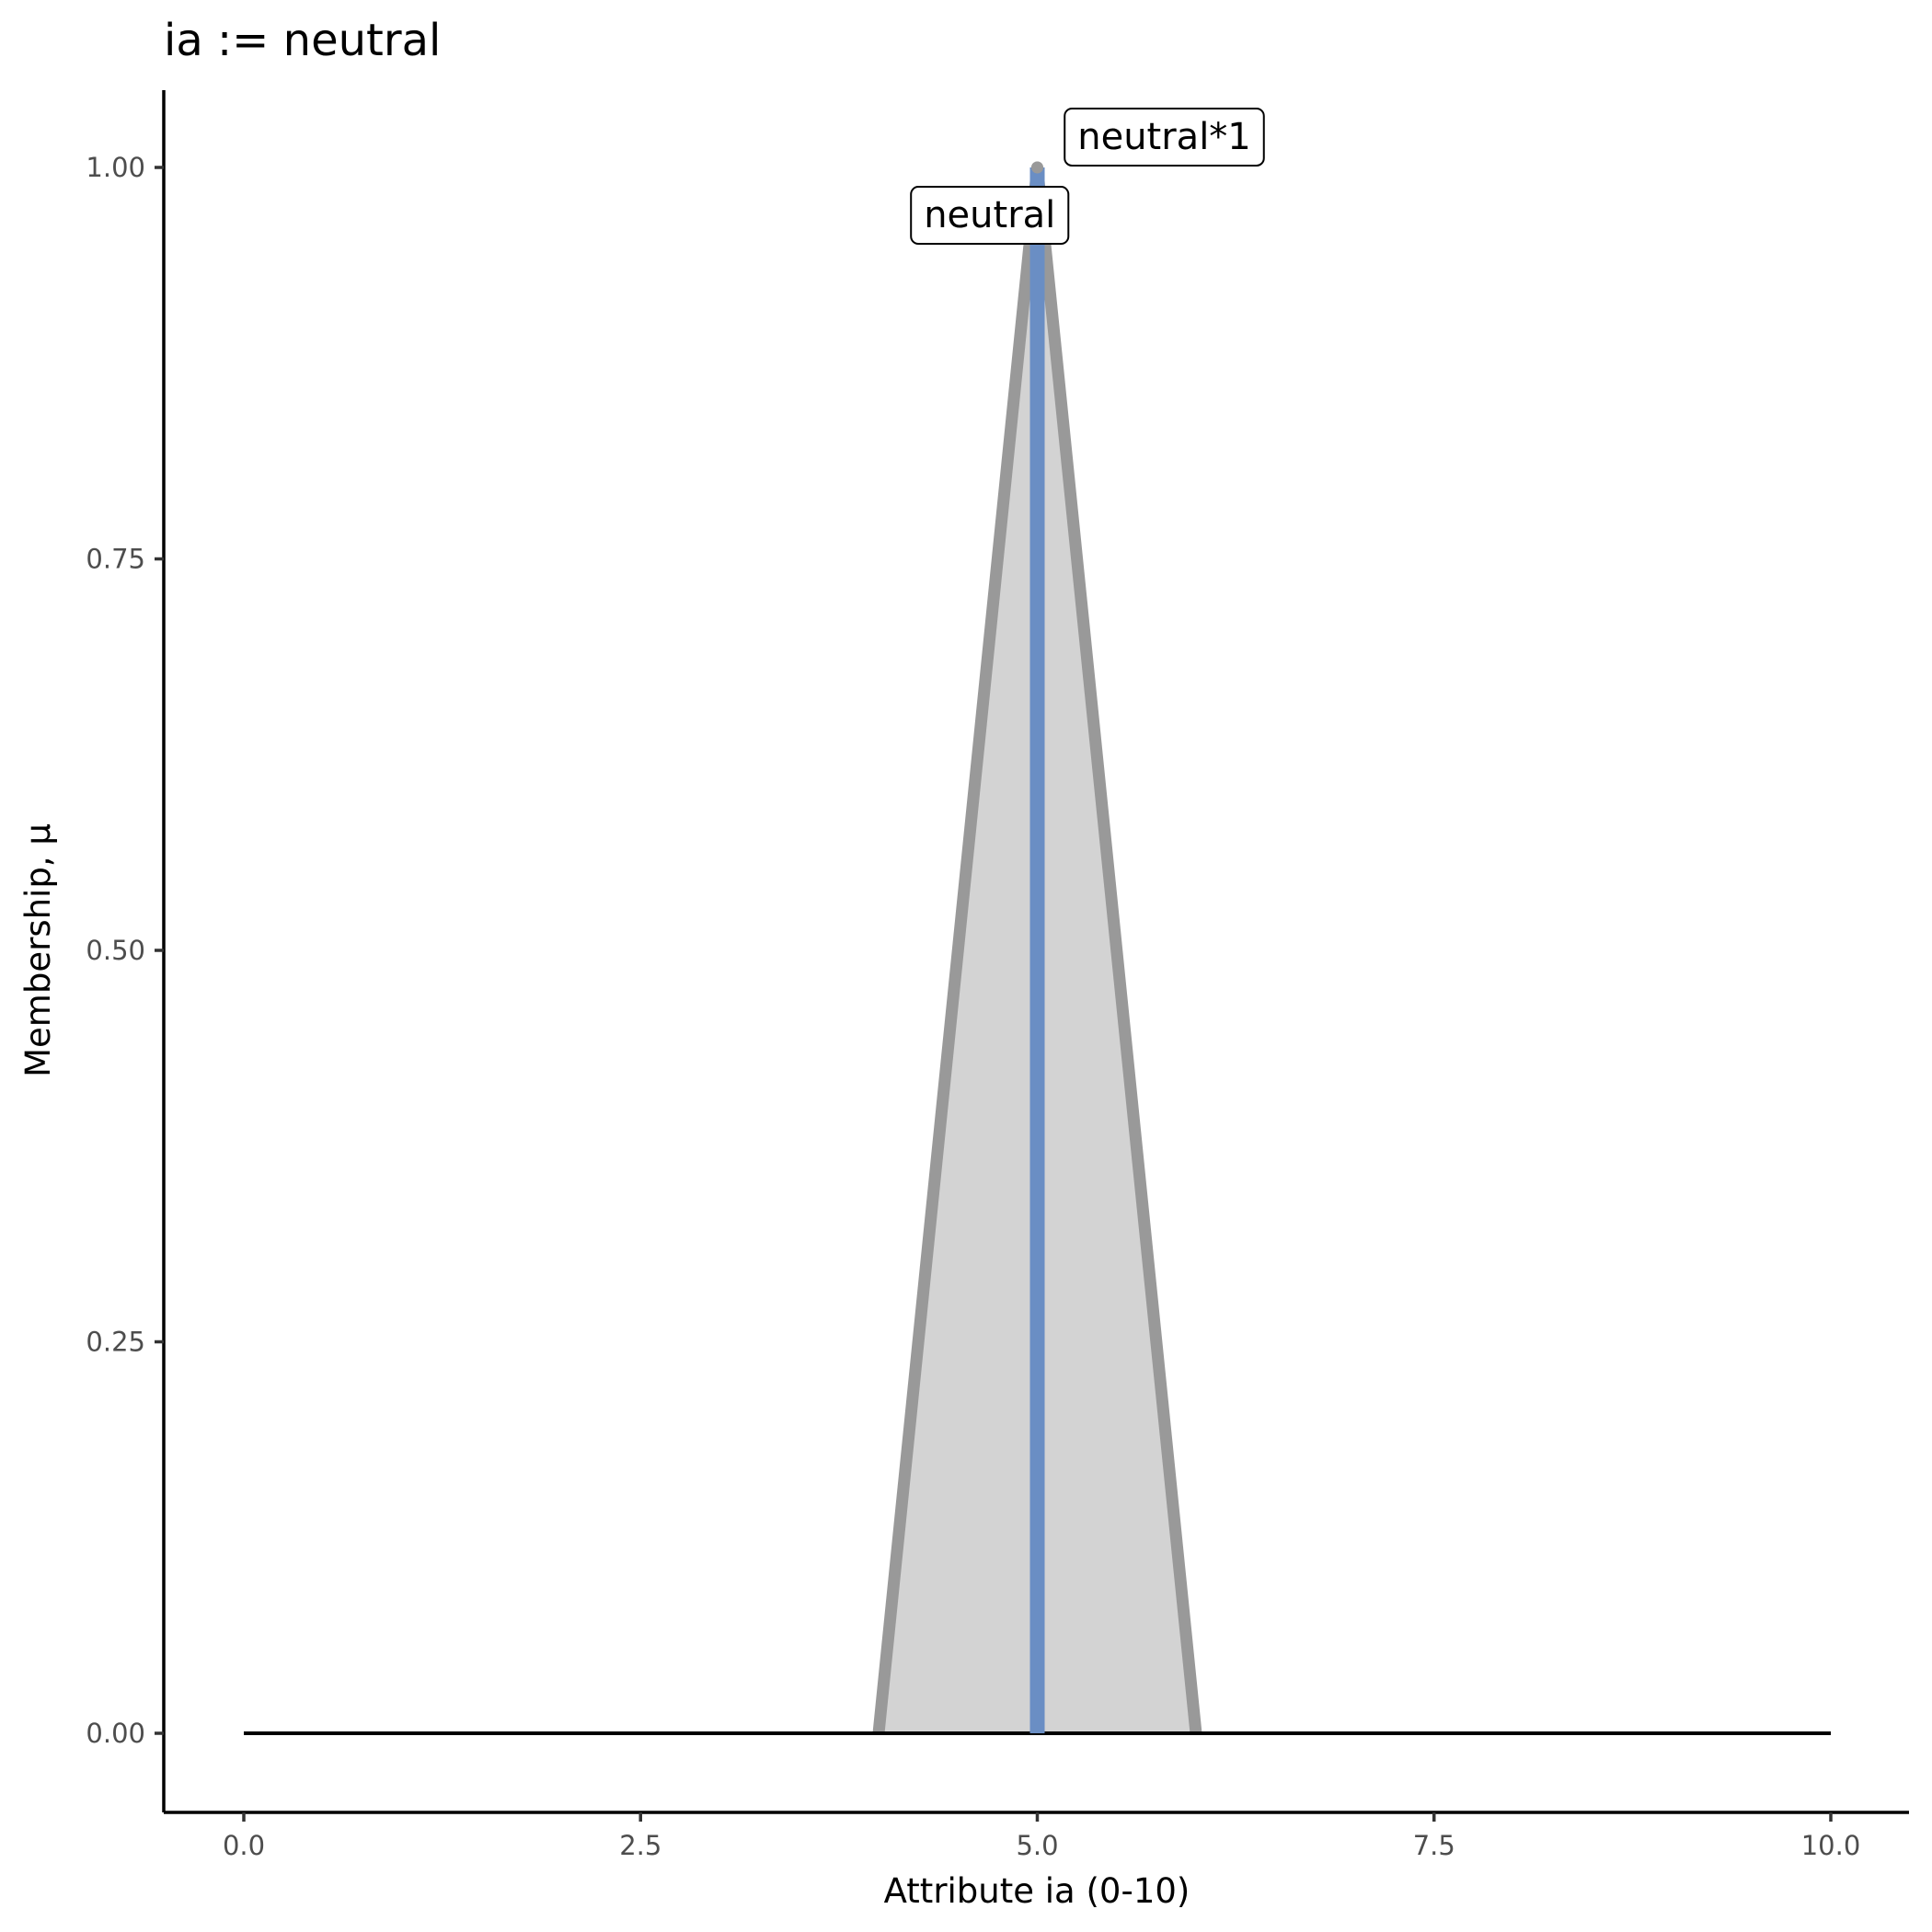 The image size is (1932, 1932). What do you see at coordinates (1037, 167) in the screenshot?
I see `peak-cap` at bounding box center [1037, 167].